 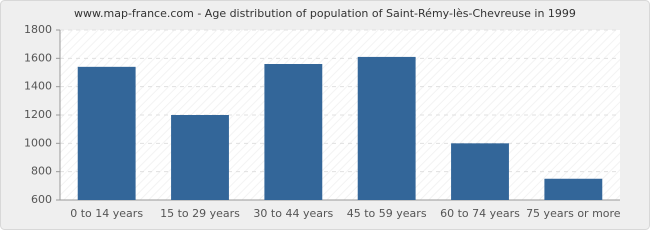 I want to click on x-tick-label: 30 to 44 years, so click(x=293, y=213).